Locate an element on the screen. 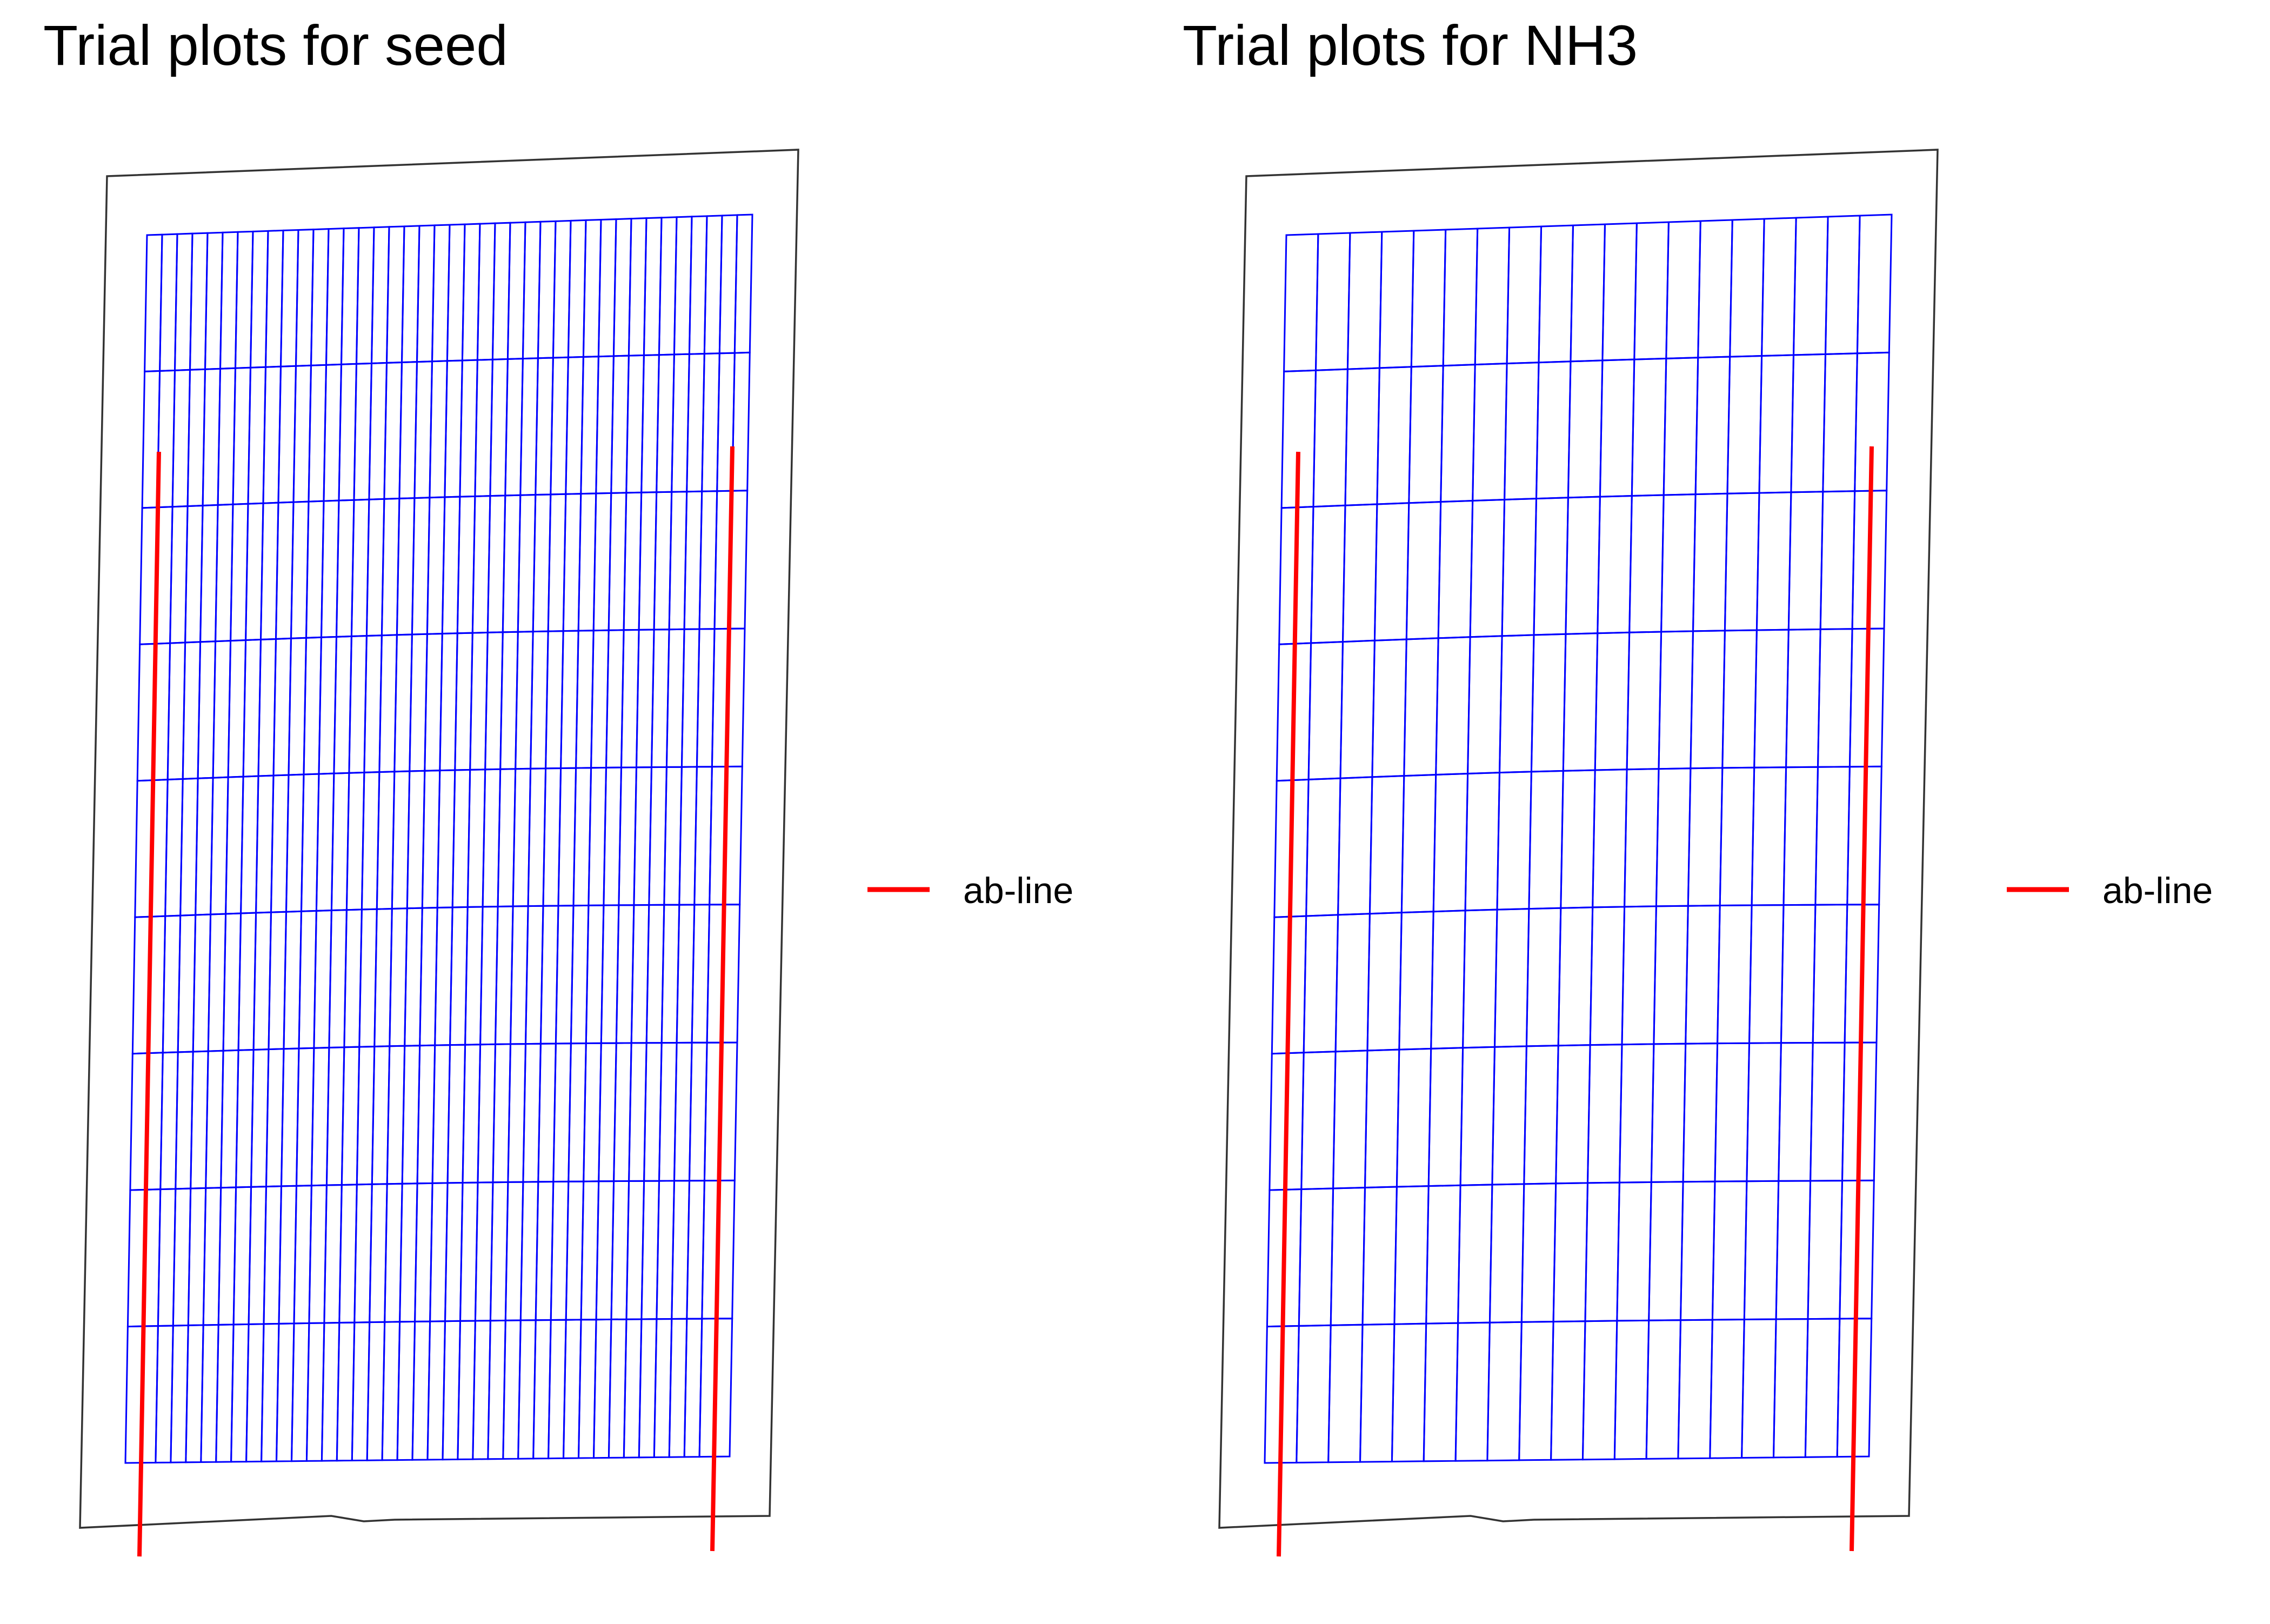 Image resolution: width=2270 pixels, height=1624 pixels. nh3-legend-label: ab-line is located at coordinates (2157, 890).